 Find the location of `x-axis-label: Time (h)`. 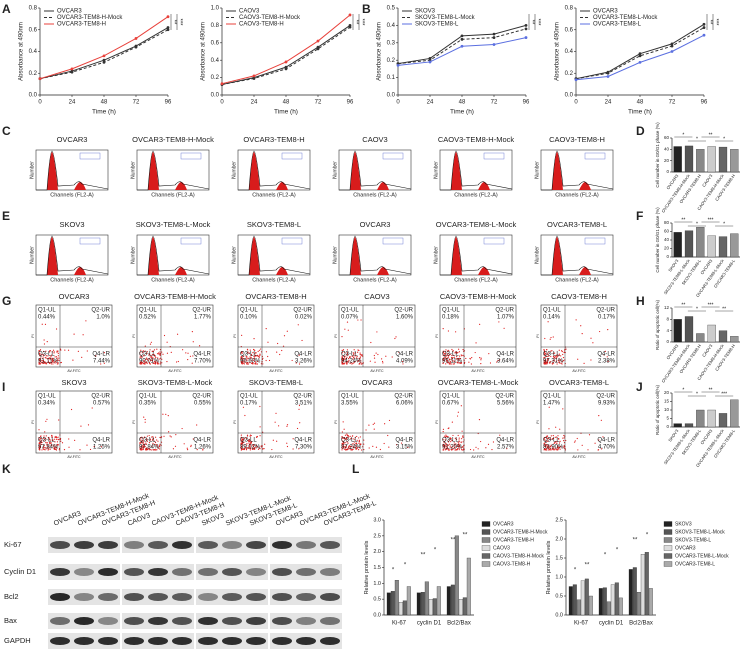

x-axis-label: Time (h) is located at coordinates (462, 112).